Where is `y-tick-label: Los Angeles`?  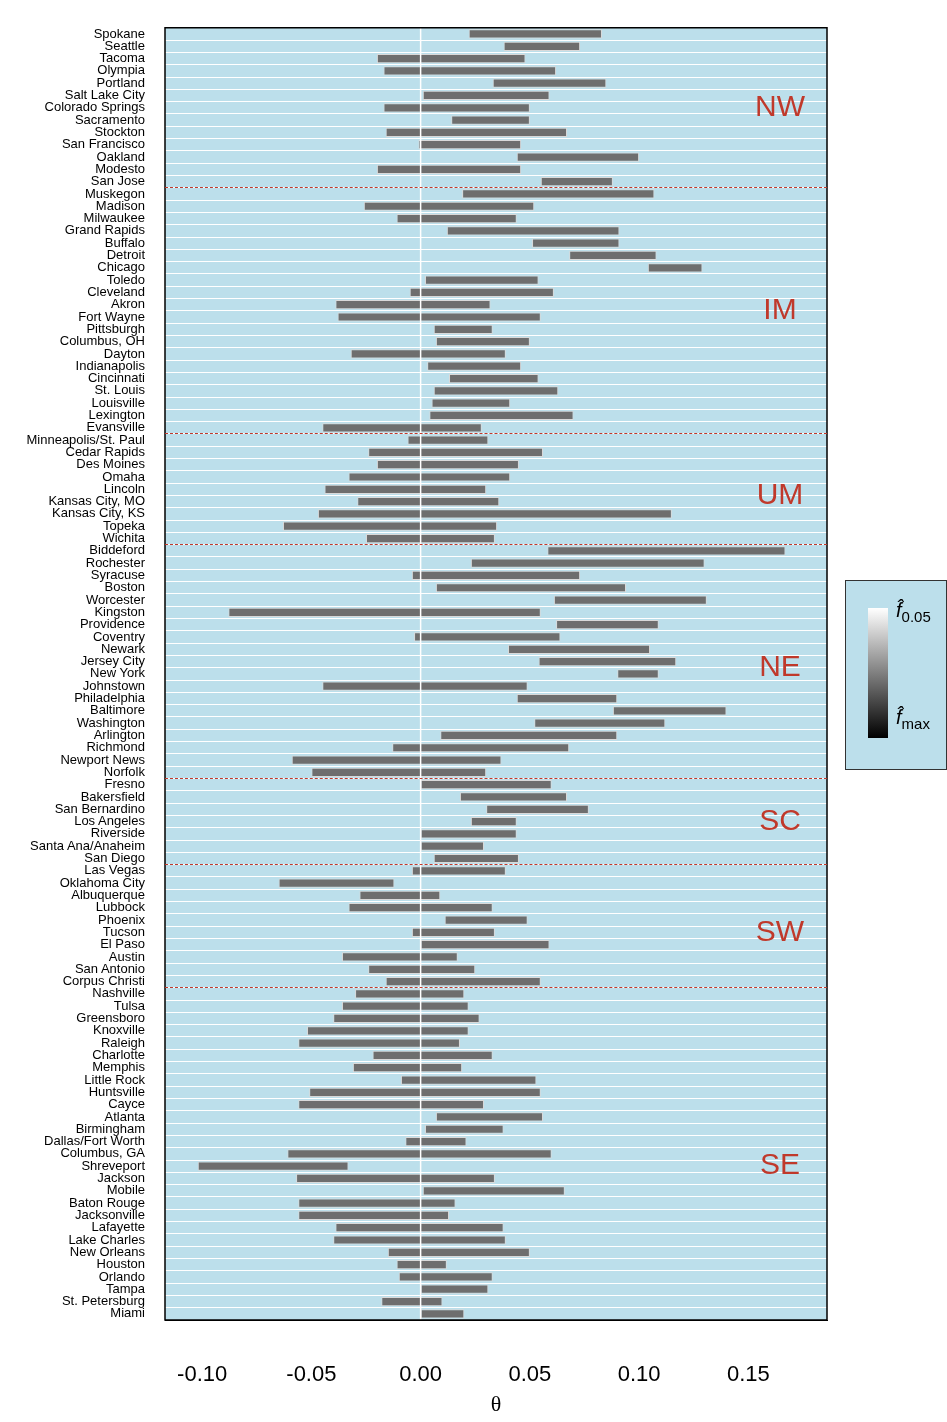
y-tick-label: Los Angeles is located at coordinates (110, 821).